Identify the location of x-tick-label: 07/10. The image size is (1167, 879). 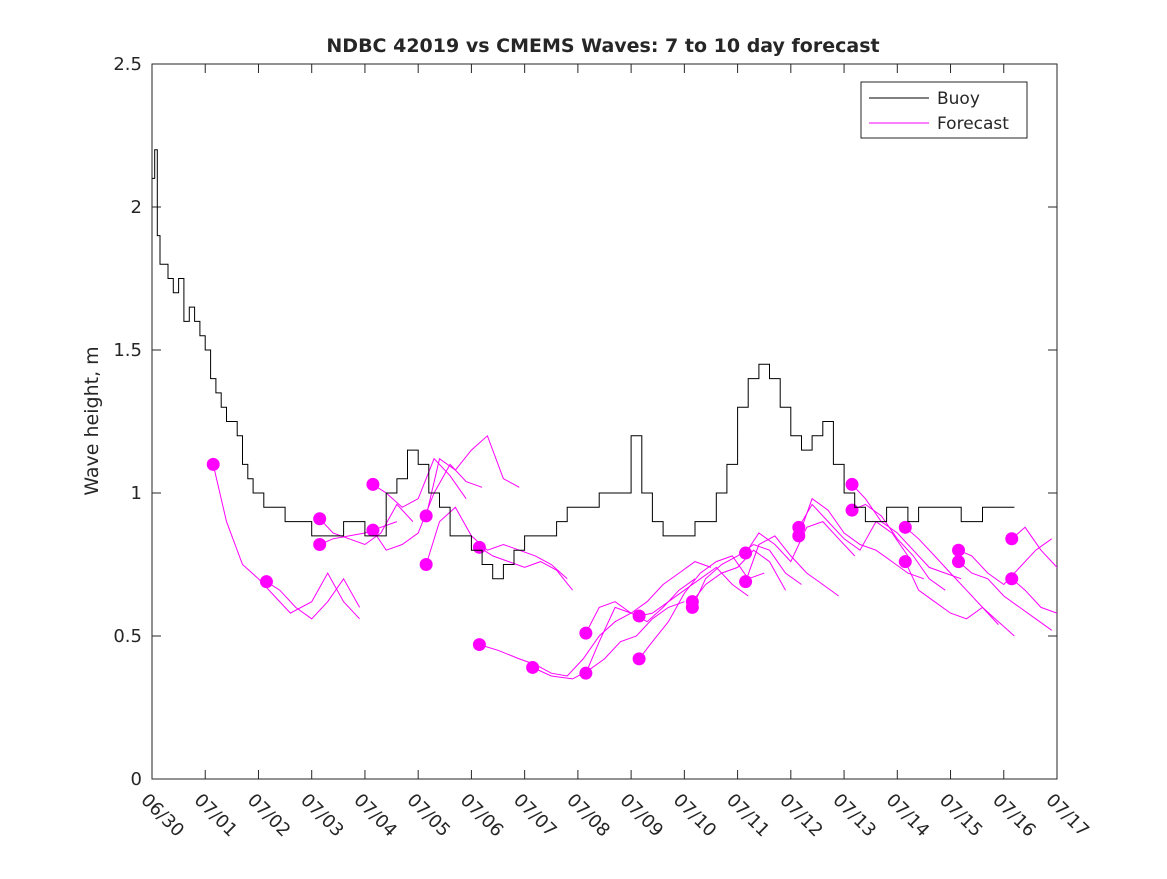
(695, 816).